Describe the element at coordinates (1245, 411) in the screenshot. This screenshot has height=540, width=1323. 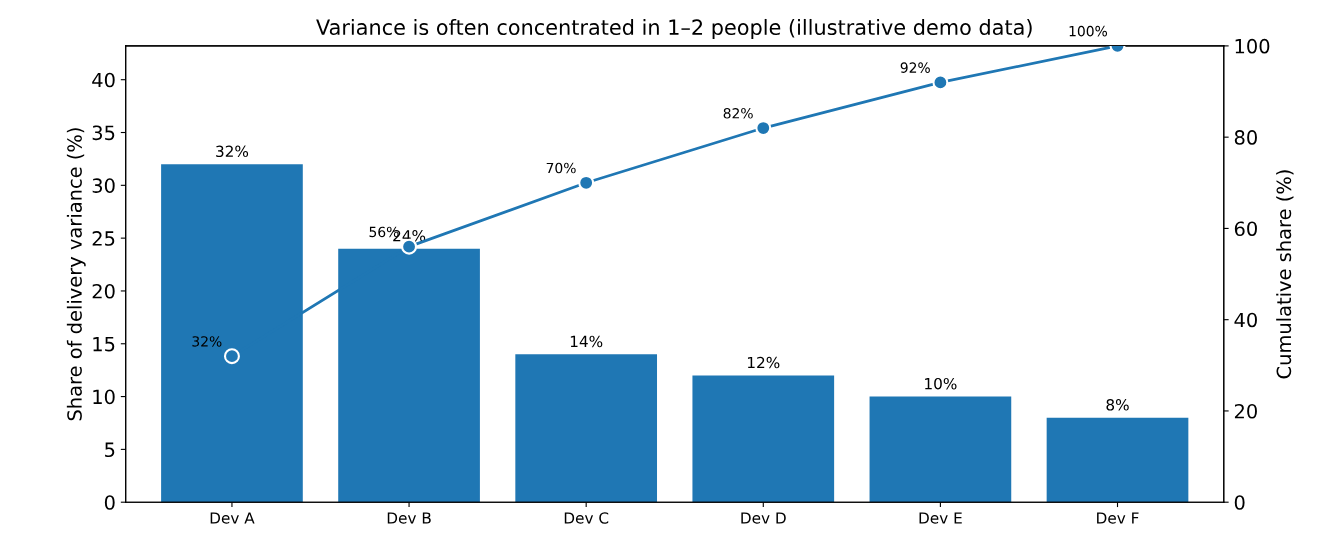
I see `y2-tick-label: 20` at that location.